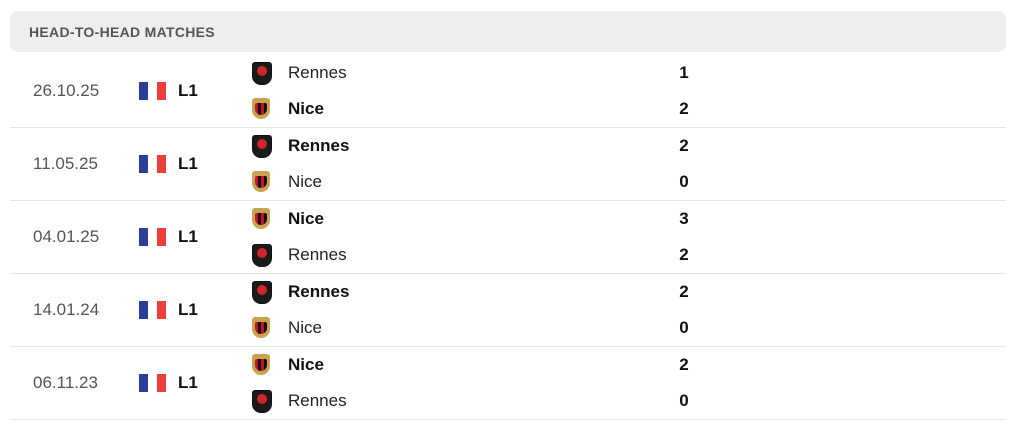 The height and width of the screenshot is (430, 1021). Describe the element at coordinates (600, 219) in the screenshot. I see `team-line: Nice 3` at that location.